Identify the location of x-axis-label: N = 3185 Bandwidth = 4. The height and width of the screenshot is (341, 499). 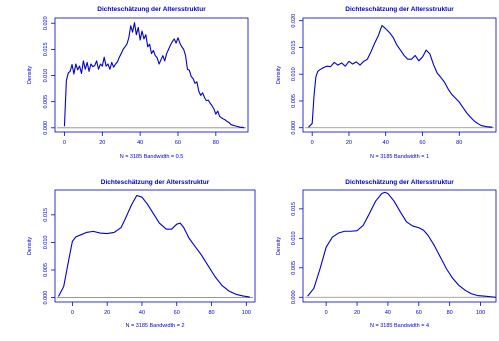
(399, 326).